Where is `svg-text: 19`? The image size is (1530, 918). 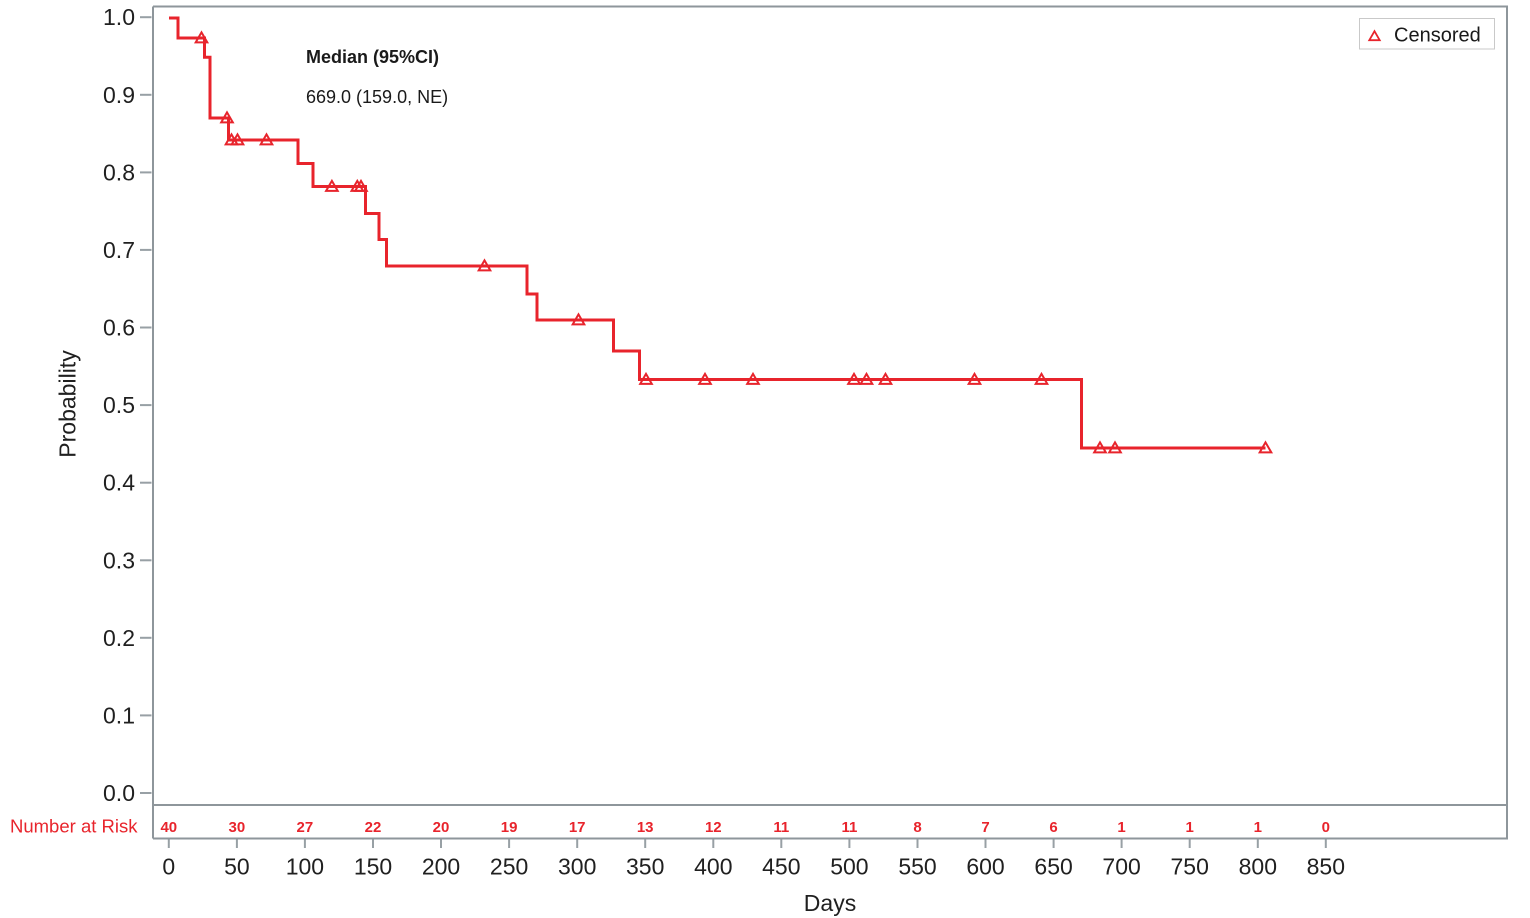
svg-text: 19 is located at coordinates (509, 827).